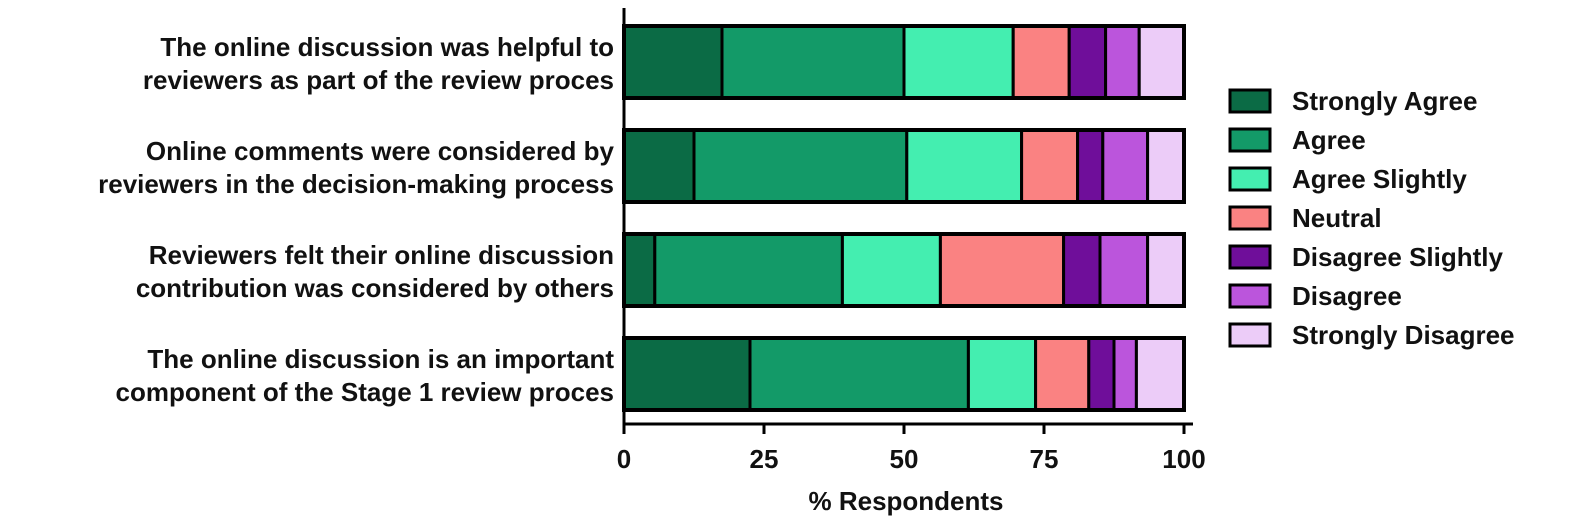  What do you see at coordinates (1397, 257) in the screenshot?
I see `legend-label-disagree-slightly: Disagree Slightly` at bounding box center [1397, 257].